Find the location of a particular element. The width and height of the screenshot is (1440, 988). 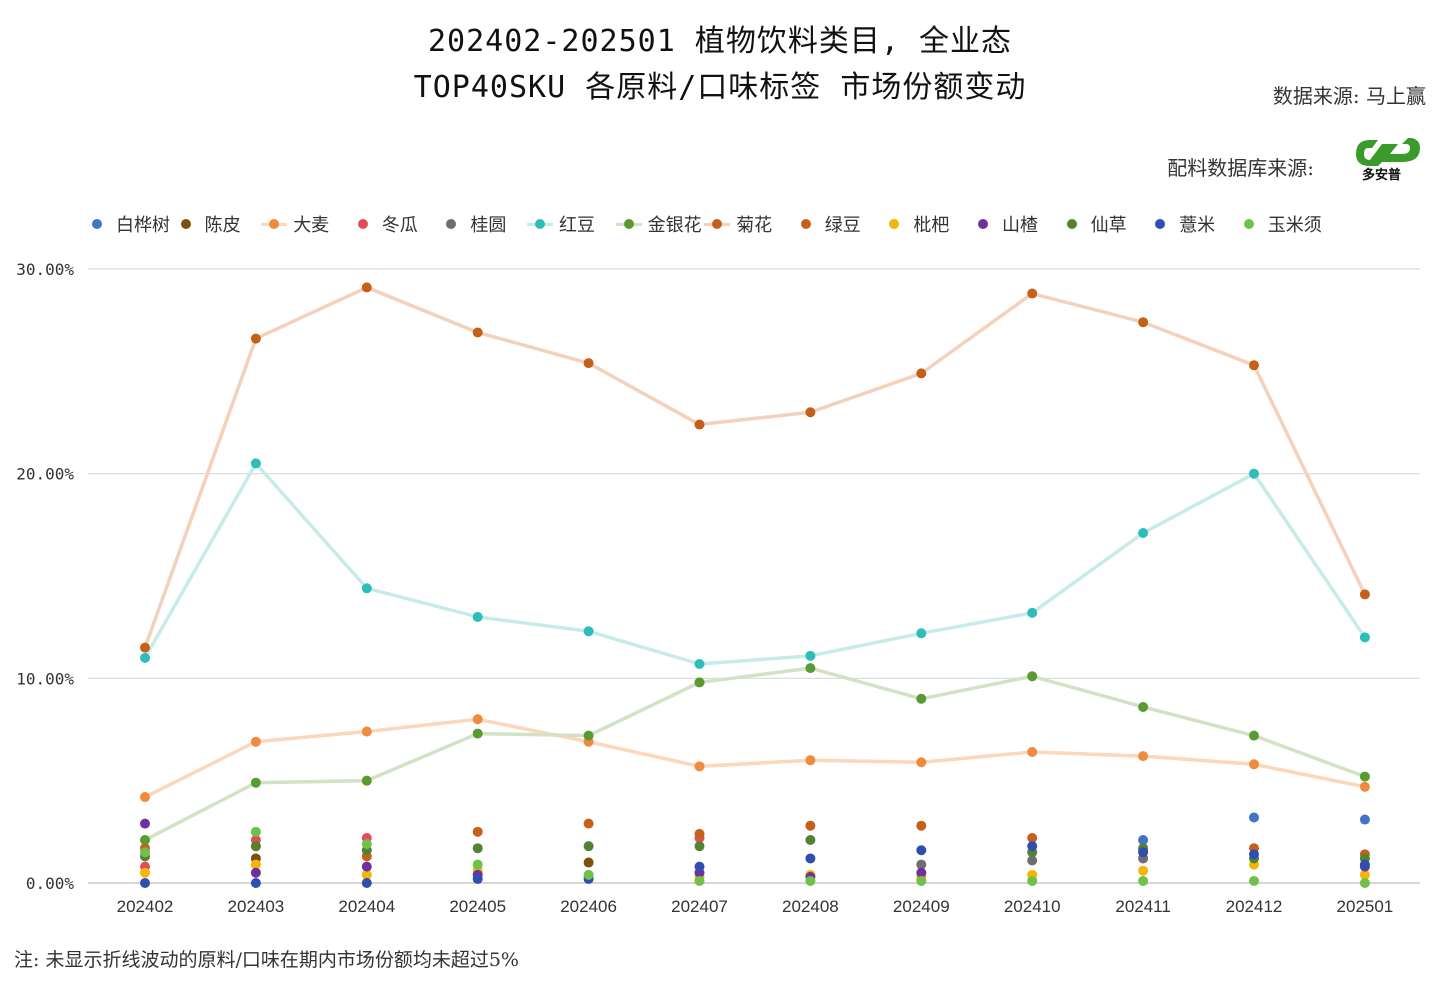

legend-item-6: 金银花 is located at coordinates (658, 224).